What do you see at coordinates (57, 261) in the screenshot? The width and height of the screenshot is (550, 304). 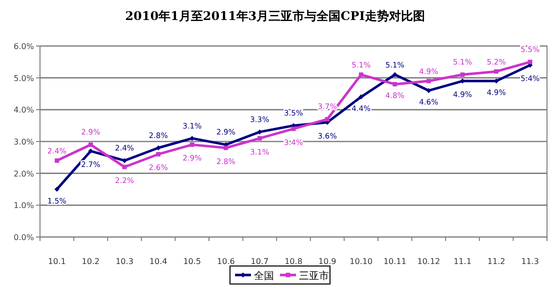 I see `x-tick-label: 10.1` at bounding box center [57, 261].